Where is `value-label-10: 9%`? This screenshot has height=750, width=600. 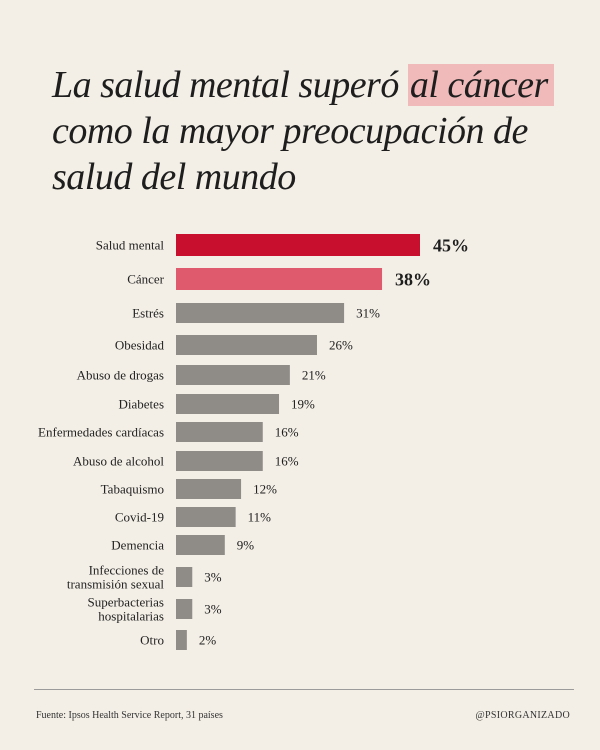 value-label-10: 9% is located at coordinates (246, 545).